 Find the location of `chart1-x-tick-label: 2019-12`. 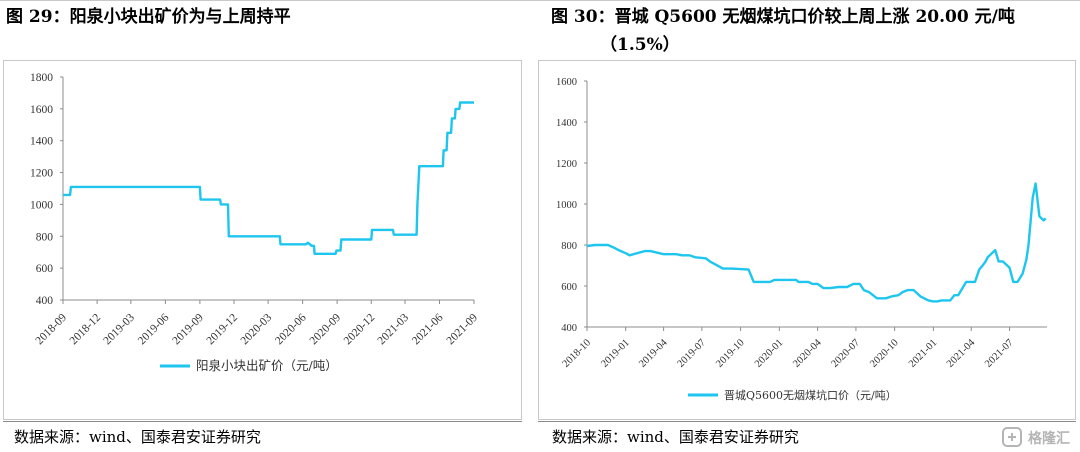

chart1-x-tick-label: 2019-12 is located at coordinates (223, 329).